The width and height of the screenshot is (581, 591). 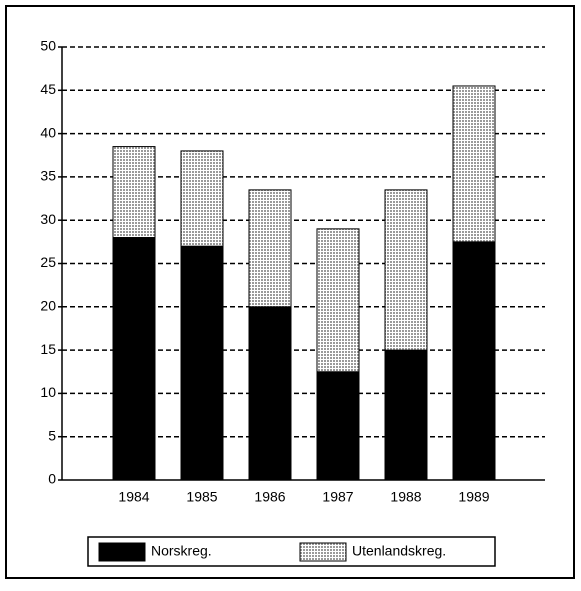 I want to click on y-tick-label: 50, so click(x=48, y=46).